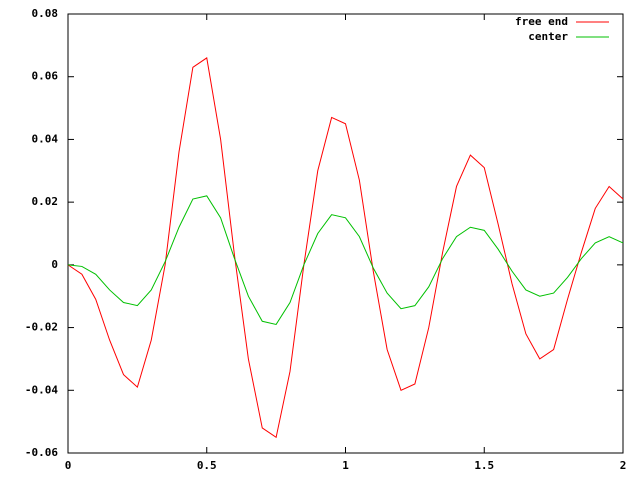 This screenshot has height=480, width=640. I want to click on legend-label: center, so click(548, 36).